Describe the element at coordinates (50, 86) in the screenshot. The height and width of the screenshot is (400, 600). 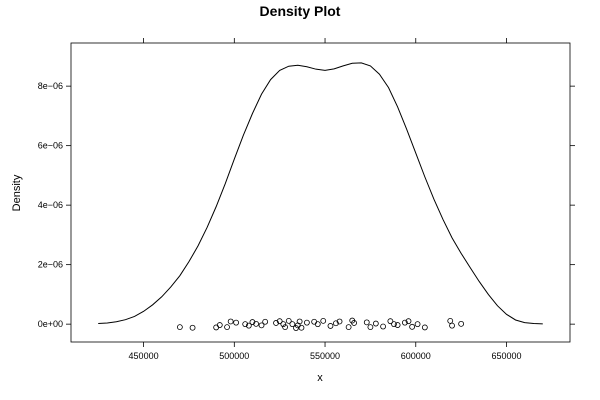
I see `y-tick-label: 8e−06` at that location.